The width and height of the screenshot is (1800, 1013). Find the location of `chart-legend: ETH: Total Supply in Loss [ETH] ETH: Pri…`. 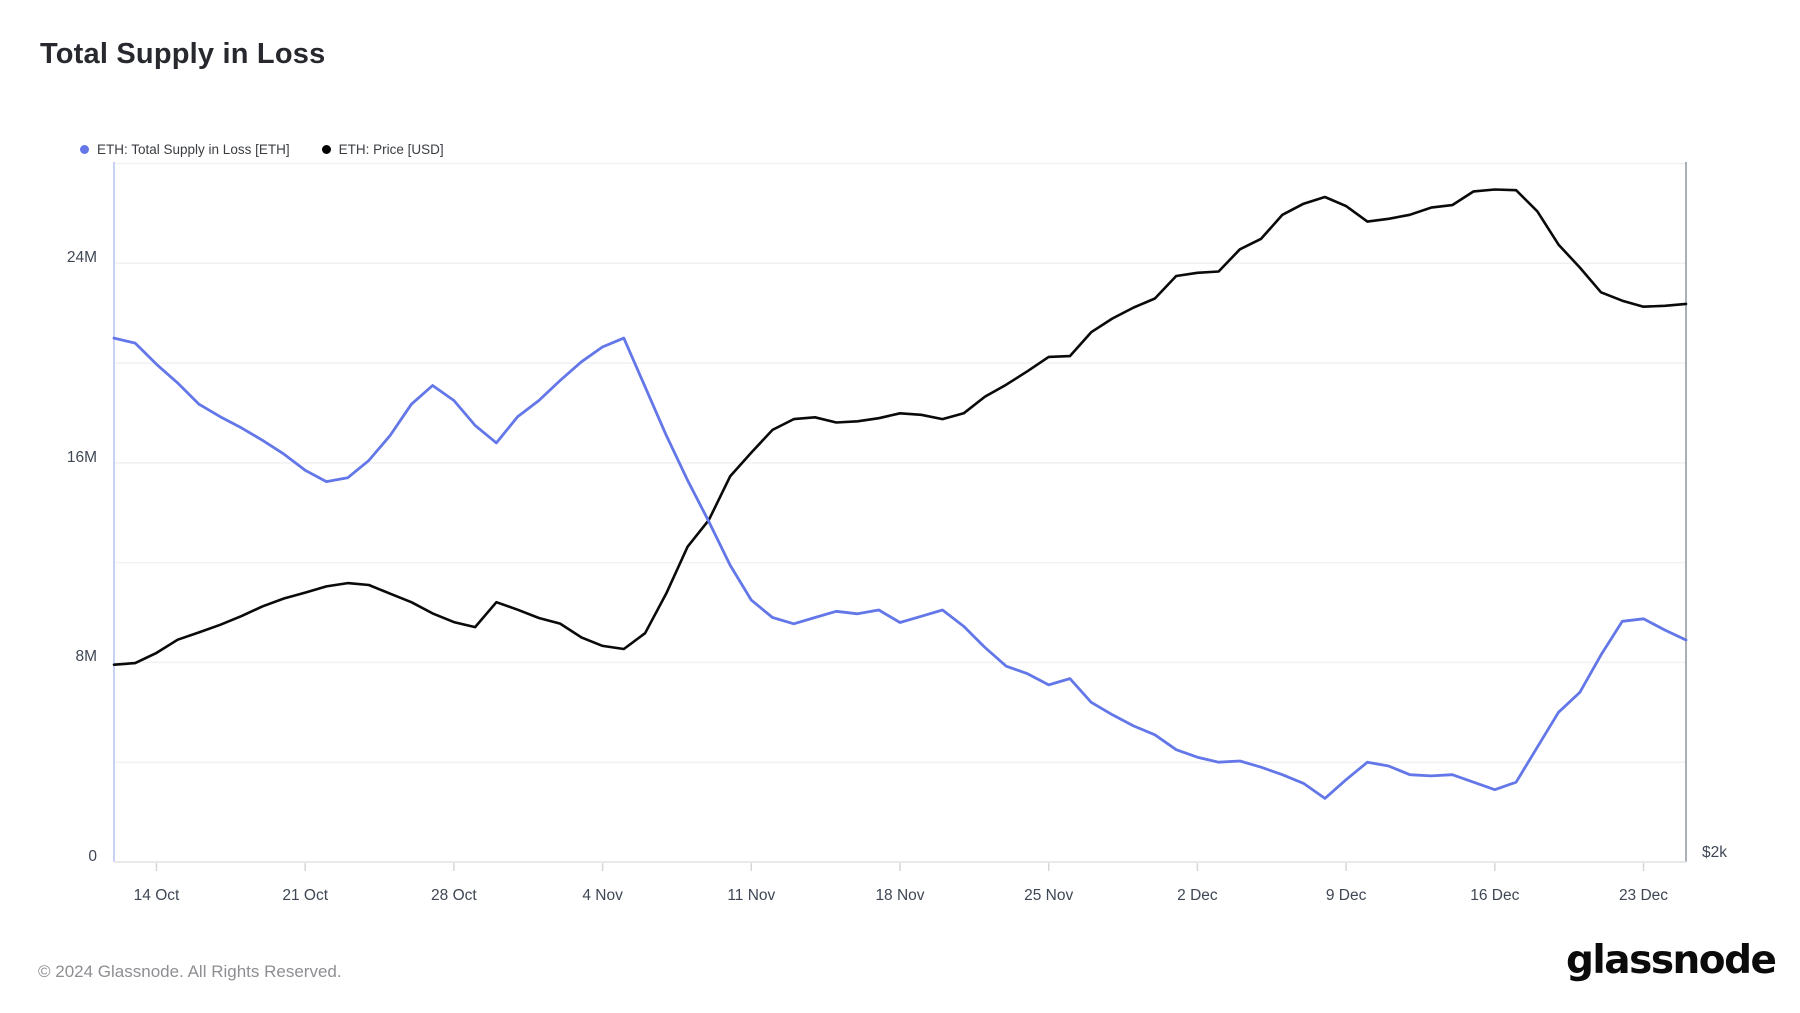

chart-legend: ETH: Total Supply in Loss [ETH] ETH: Pri… is located at coordinates (262, 149).